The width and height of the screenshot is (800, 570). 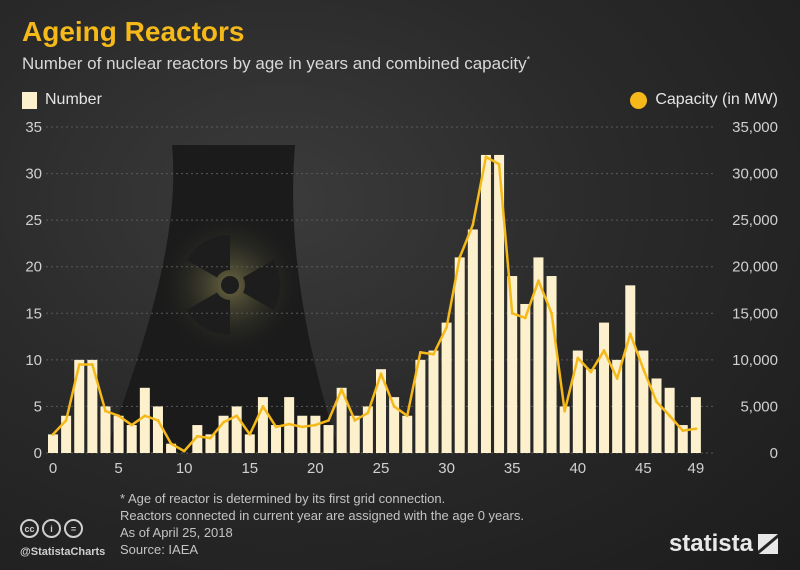 What do you see at coordinates (38, 453) in the screenshot?
I see `y-tick-label-left: 0` at bounding box center [38, 453].